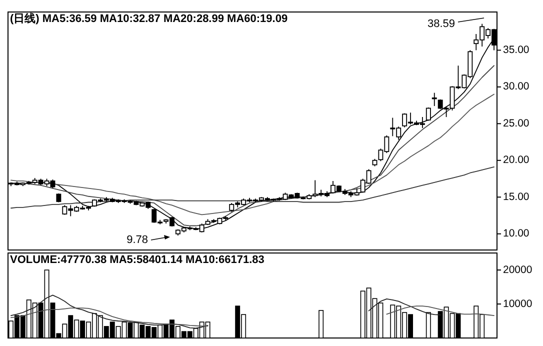 Image resolution: width=543 pixels, height=346 pixels. I want to click on y-tick-label: 20.00, so click(516, 160).